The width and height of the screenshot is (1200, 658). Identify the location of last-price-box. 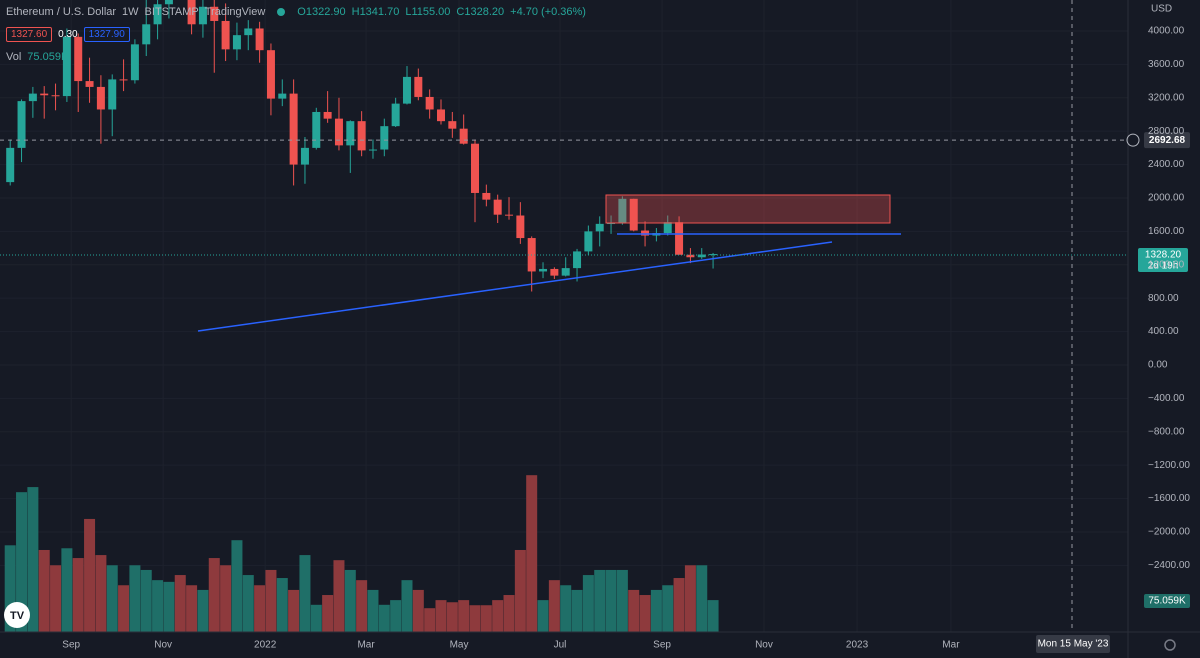
(1163, 260).